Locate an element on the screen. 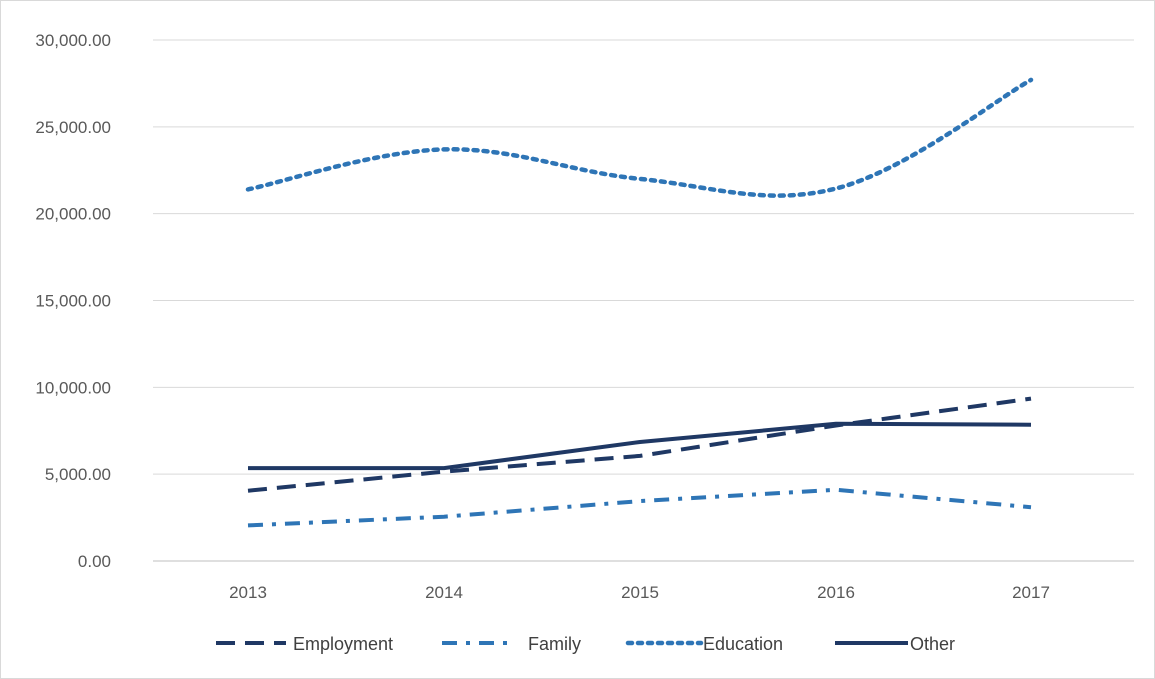 This screenshot has height=679, width=1155. x-tick-label: 2016 is located at coordinates (836, 592).